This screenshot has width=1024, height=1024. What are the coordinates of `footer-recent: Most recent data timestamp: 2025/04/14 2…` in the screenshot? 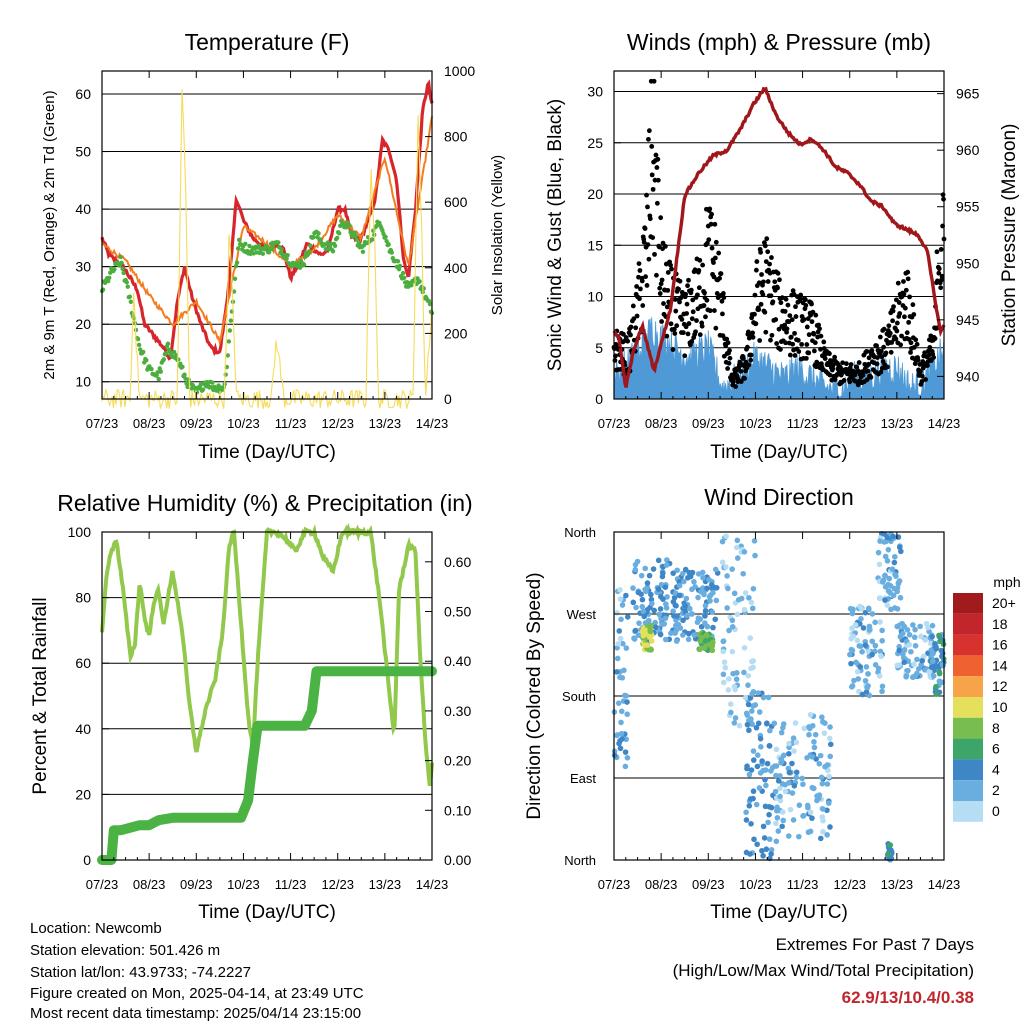 It's located at (196, 1013).